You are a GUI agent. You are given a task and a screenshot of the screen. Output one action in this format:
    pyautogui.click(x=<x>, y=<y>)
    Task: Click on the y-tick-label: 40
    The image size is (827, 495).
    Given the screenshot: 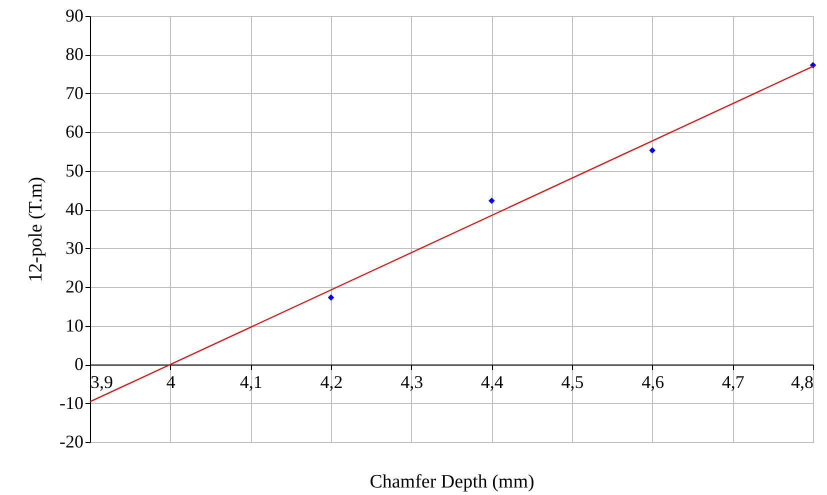 What is the action you would take?
    pyautogui.click(x=75, y=209)
    